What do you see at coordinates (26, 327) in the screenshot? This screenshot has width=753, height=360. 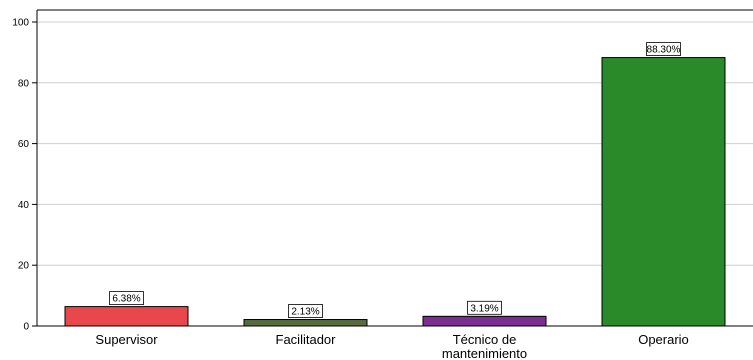 I see `y-tick-label: 0` at bounding box center [26, 327].